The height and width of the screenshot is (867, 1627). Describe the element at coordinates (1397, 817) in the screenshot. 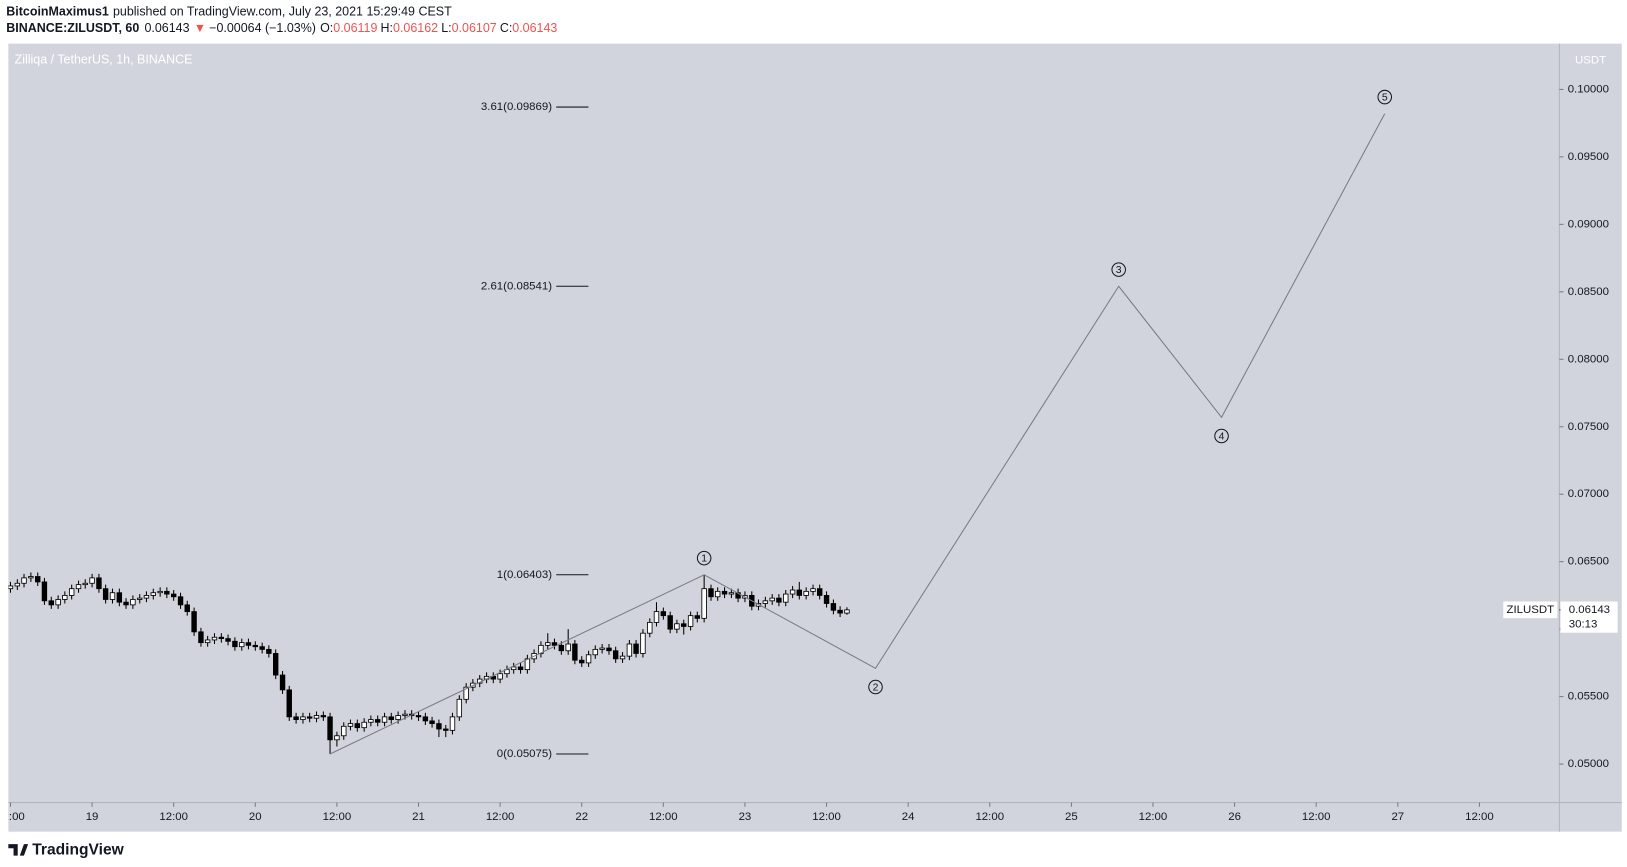

I see `x-tick-label: 27` at that location.